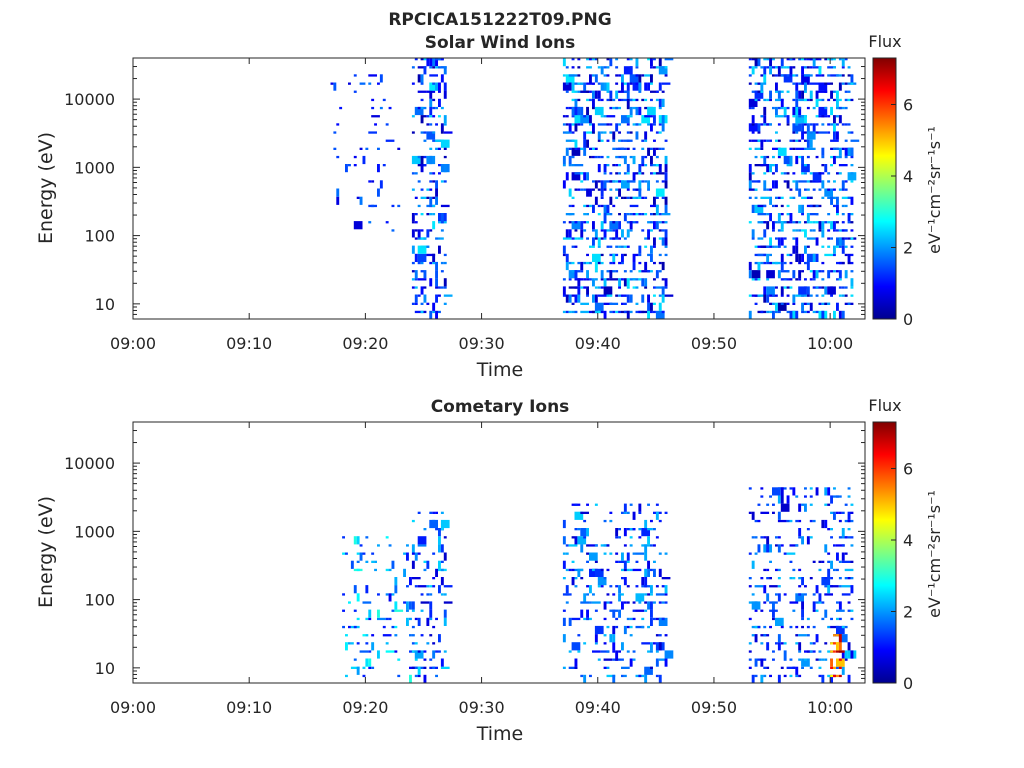 The image size is (1024, 768). I want to click on colorbar-tick-label: 2, so click(908, 611).